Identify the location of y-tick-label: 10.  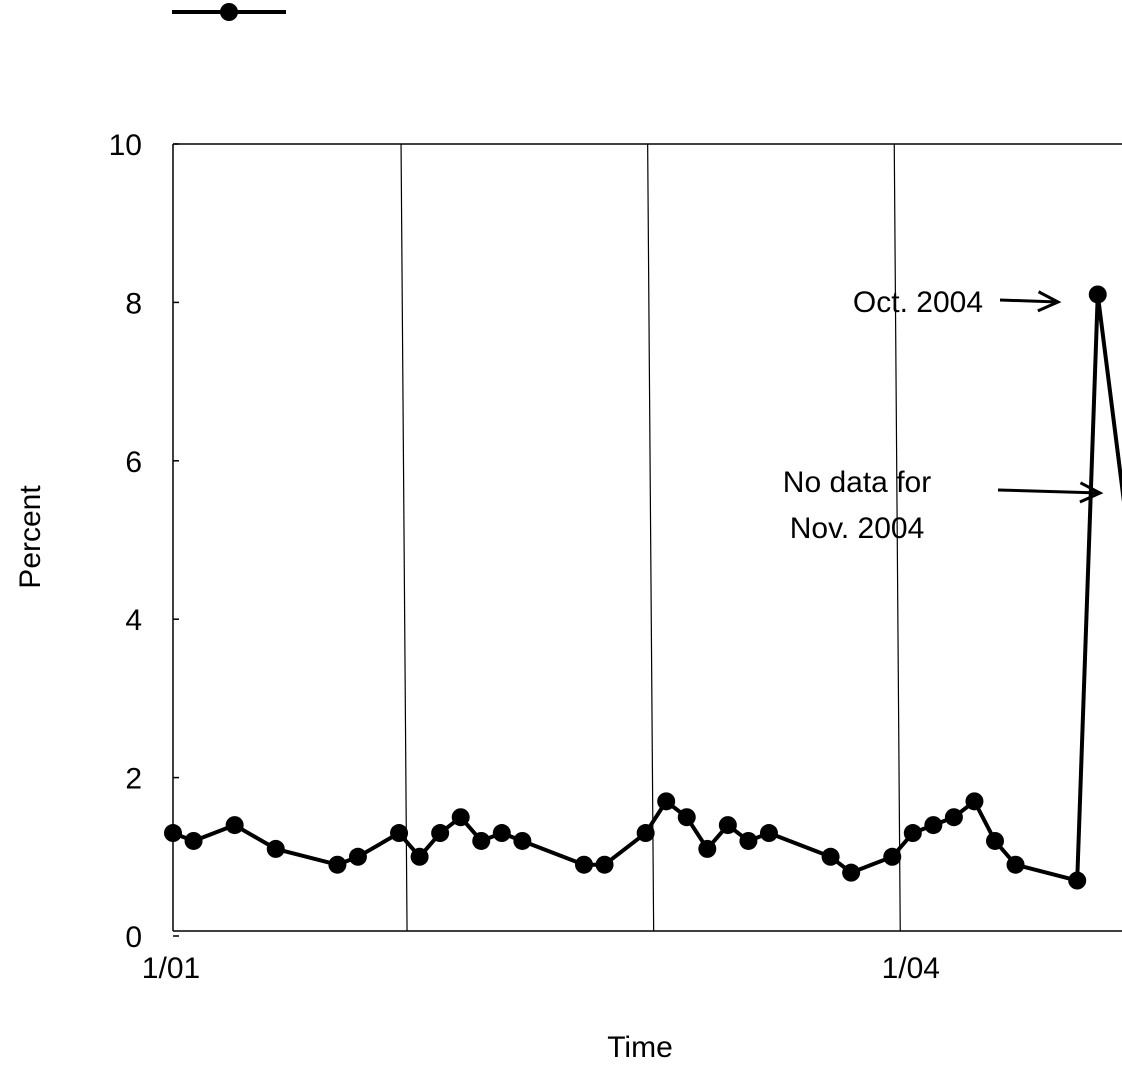
(125, 145).